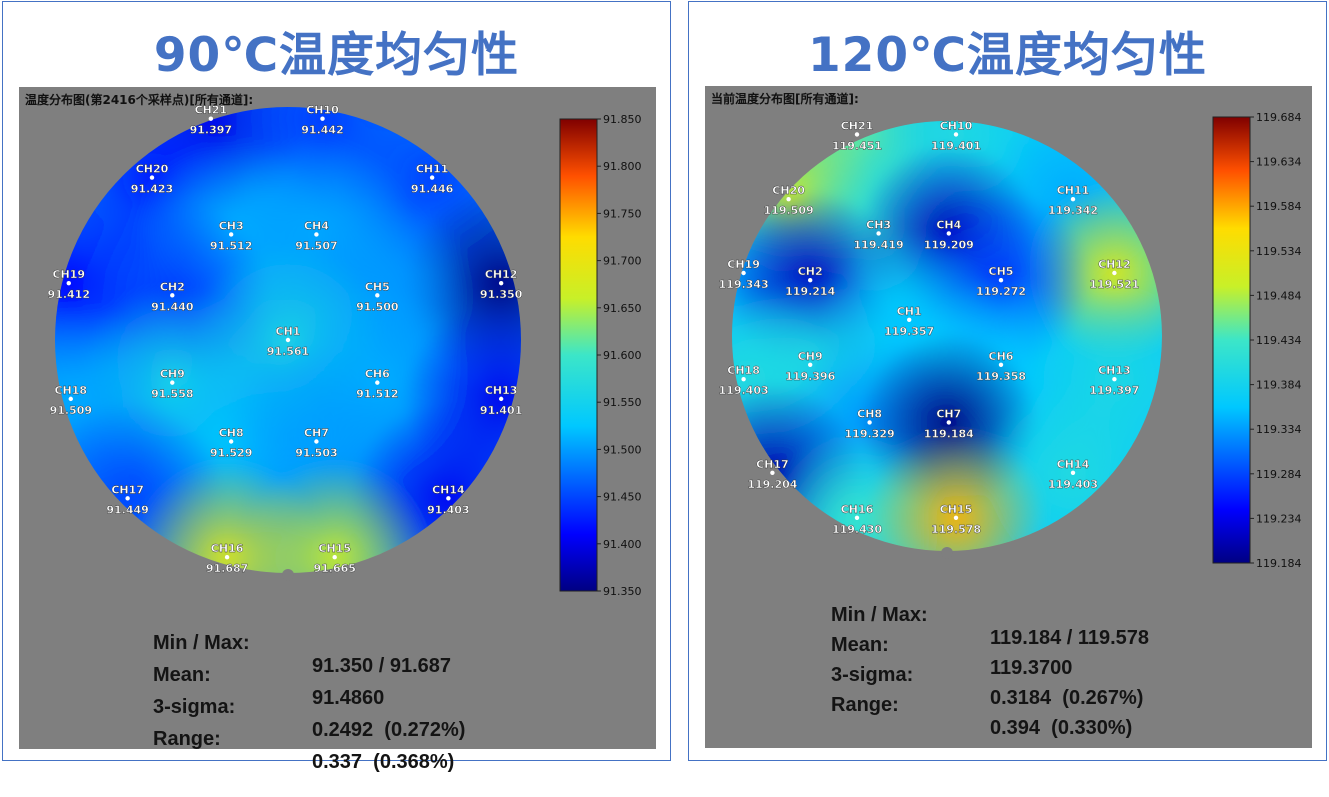  Describe the element at coordinates (948, 224) in the screenshot. I see `sensor-name: CH4` at that location.